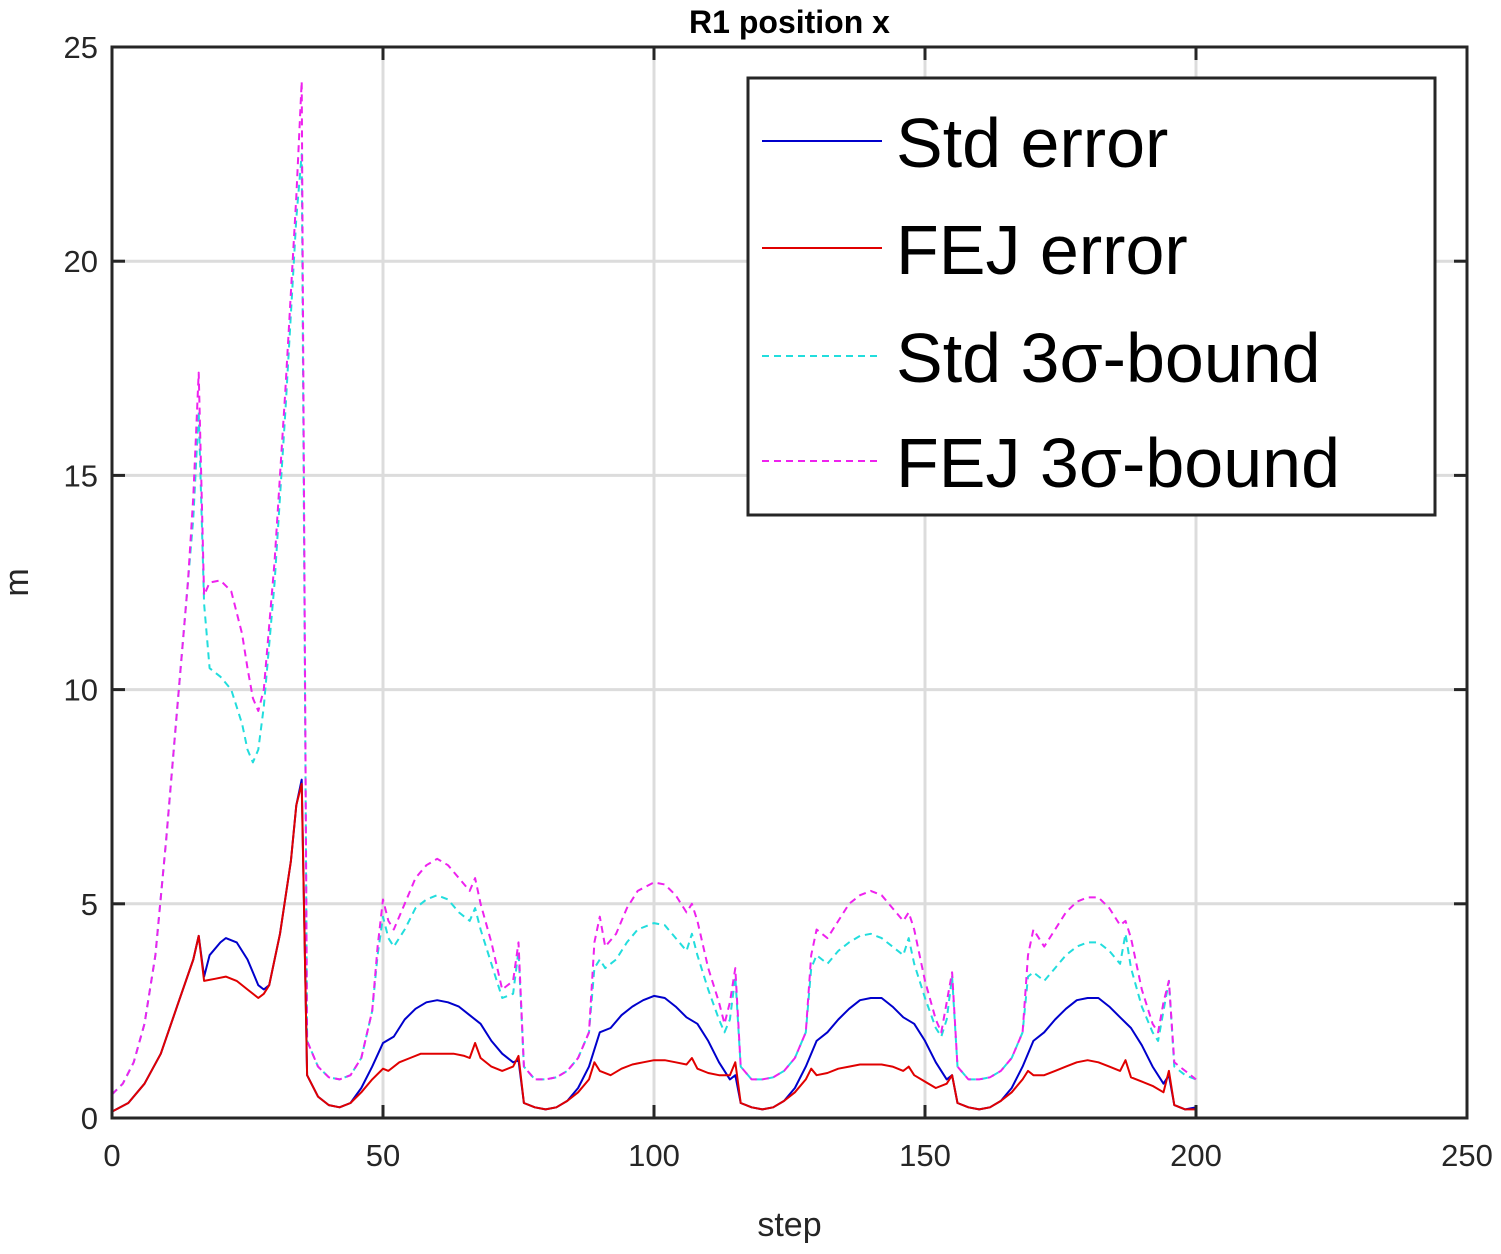  What do you see at coordinates (789, 22) in the screenshot?
I see `chart-title: R1 position x` at bounding box center [789, 22].